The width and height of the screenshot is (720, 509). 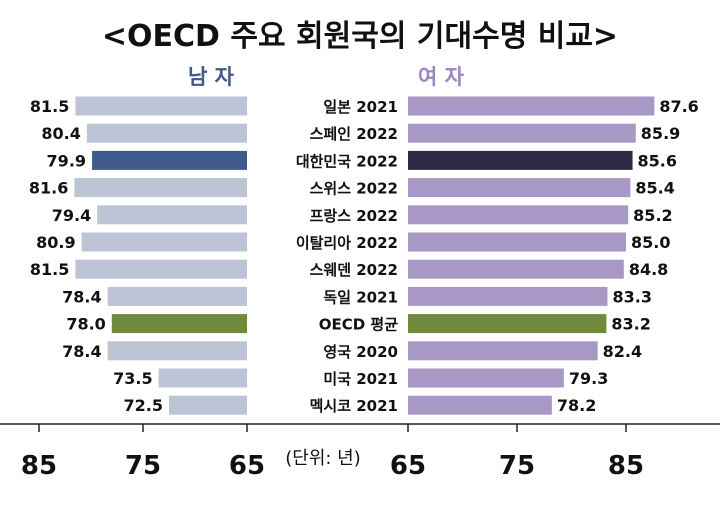 What do you see at coordinates (660, 133) in the screenshot?
I see `female-value-label: 85.9` at bounding box center [660, 133].